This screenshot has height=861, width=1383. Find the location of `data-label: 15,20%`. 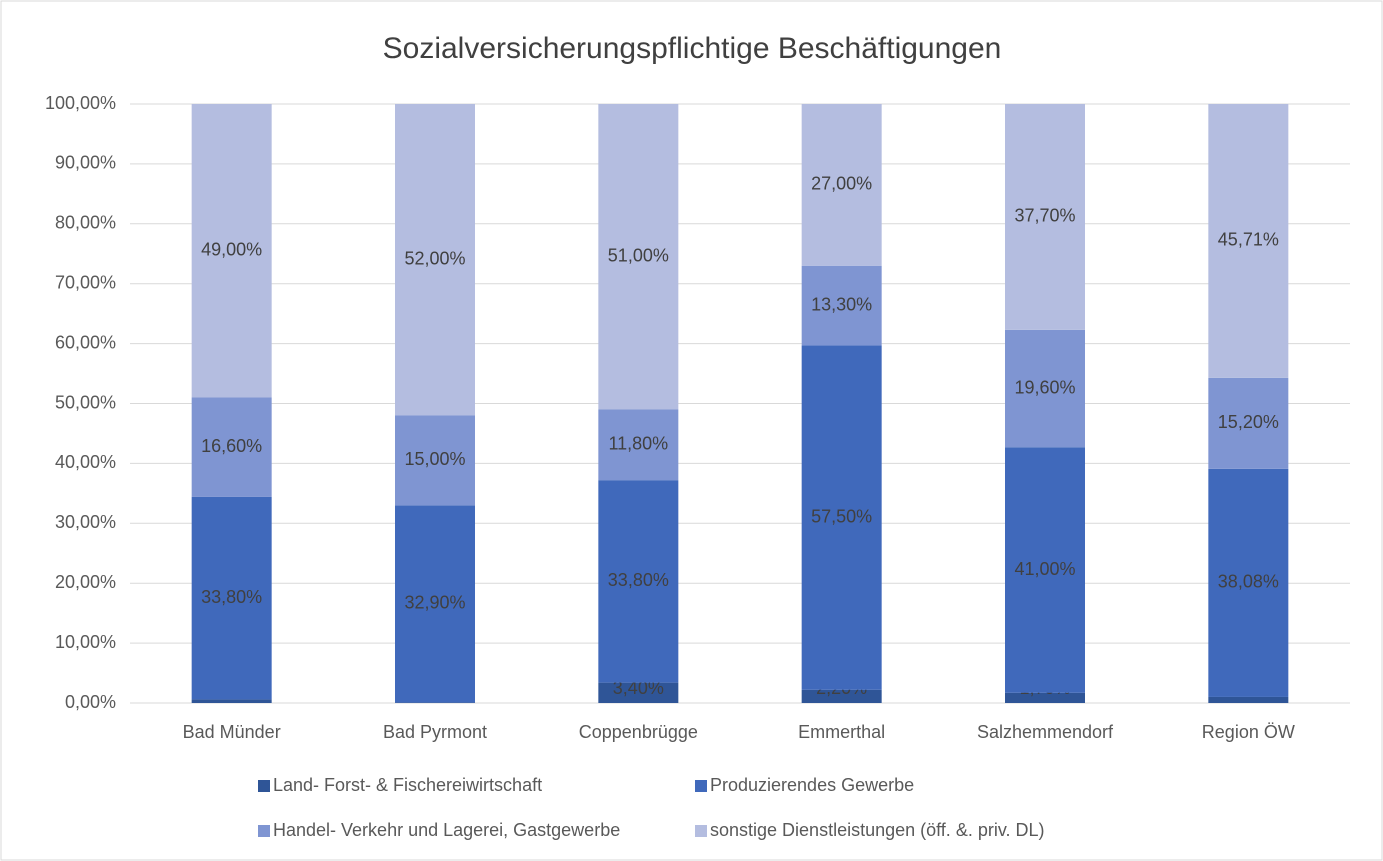

data-label: 15,20% is located at coordinates (1248, 422).